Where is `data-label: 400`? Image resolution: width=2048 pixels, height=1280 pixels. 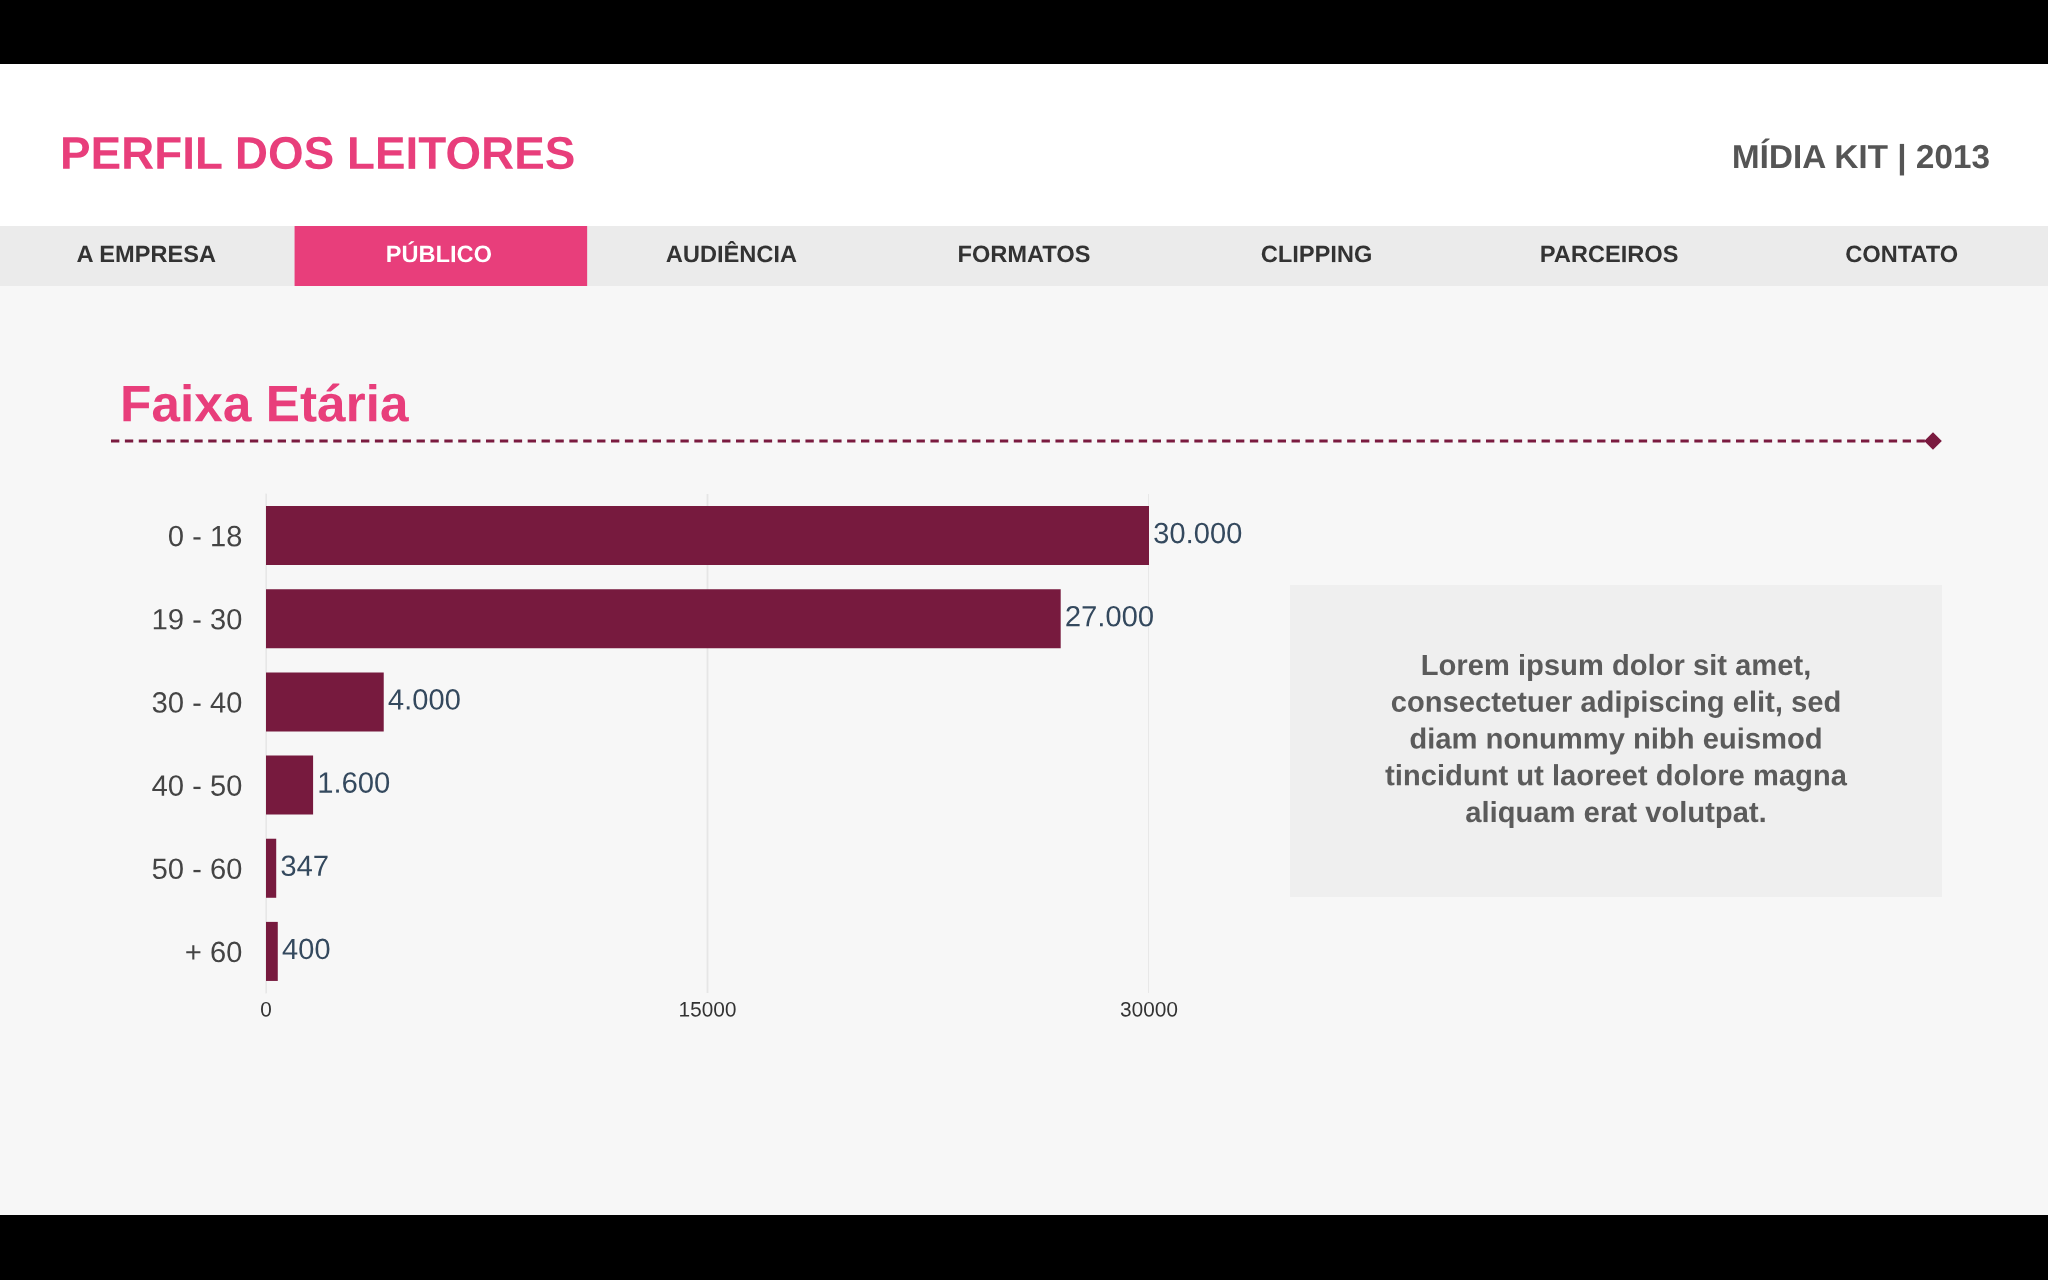 data-label: 400 is located at coordinates (306, 949).